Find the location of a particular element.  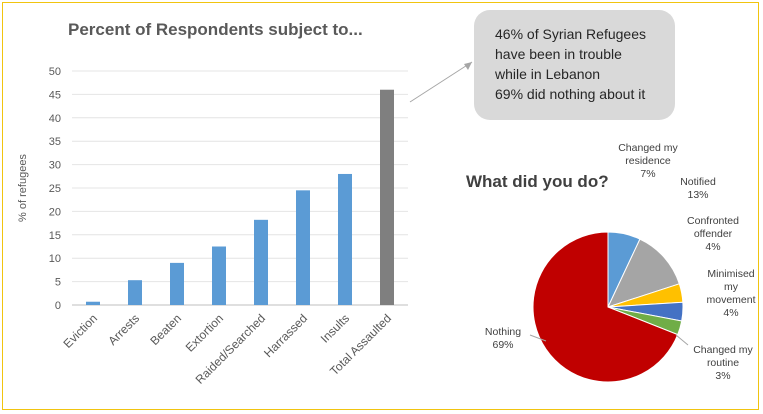

y-tick-label: 0 is located at coordinates (58, 306).